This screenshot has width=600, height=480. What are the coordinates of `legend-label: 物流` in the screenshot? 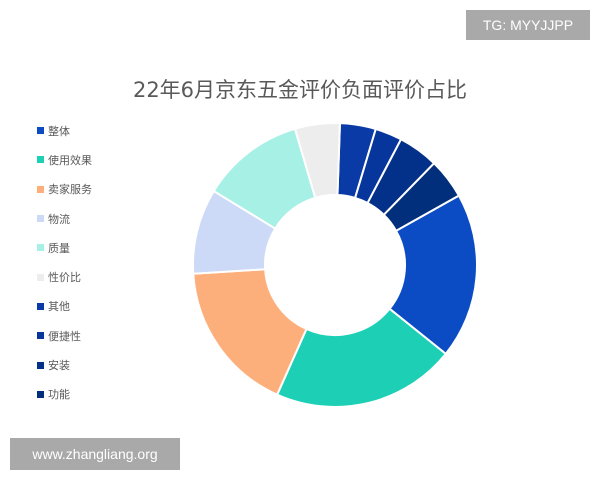 It's located at (59, 219).